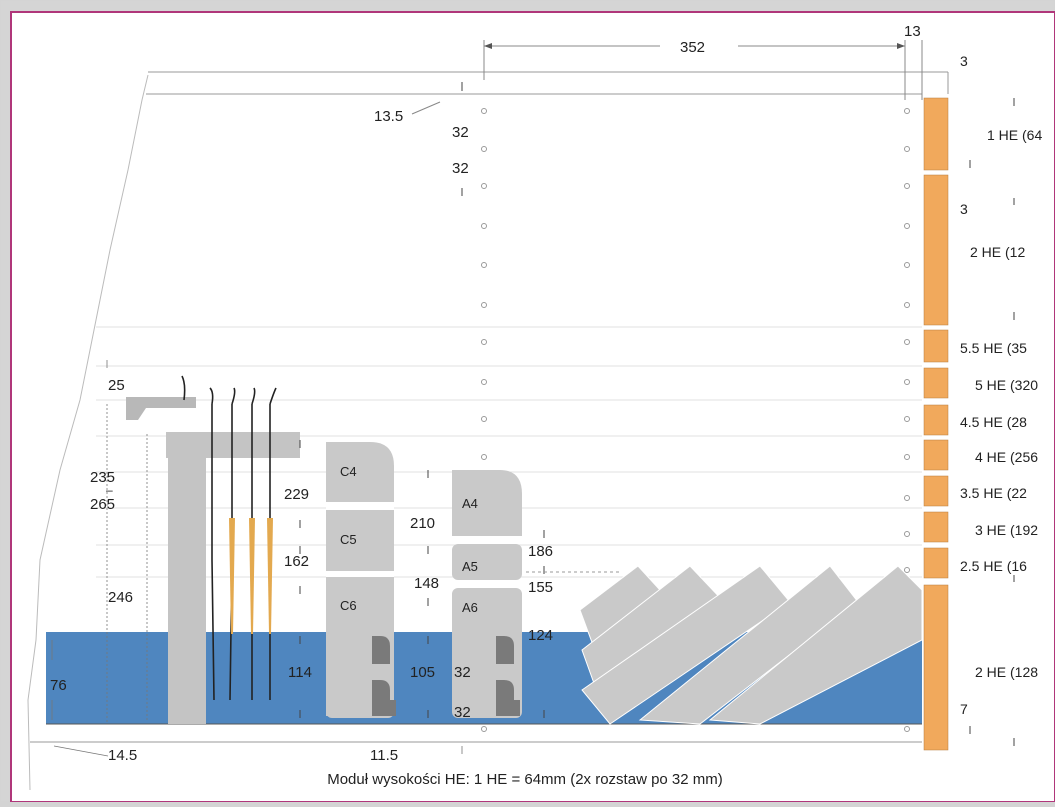 Image resolution: width=1055 pixels, height=807 pixels. What do you see at coordinates (1006, 530) in the screenshot?
I see `he-label: 3 HE (192` at bounding box center [1006, 530].